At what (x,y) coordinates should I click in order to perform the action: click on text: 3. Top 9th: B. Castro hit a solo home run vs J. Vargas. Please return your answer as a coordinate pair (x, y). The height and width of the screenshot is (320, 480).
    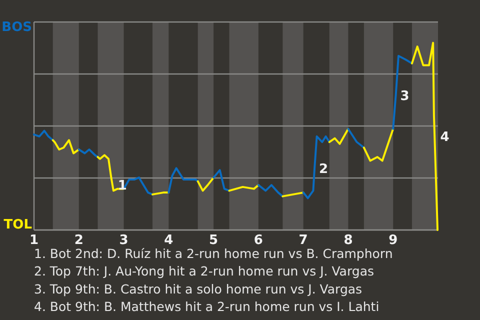
    Looking at the image, I should click on (198, 288).